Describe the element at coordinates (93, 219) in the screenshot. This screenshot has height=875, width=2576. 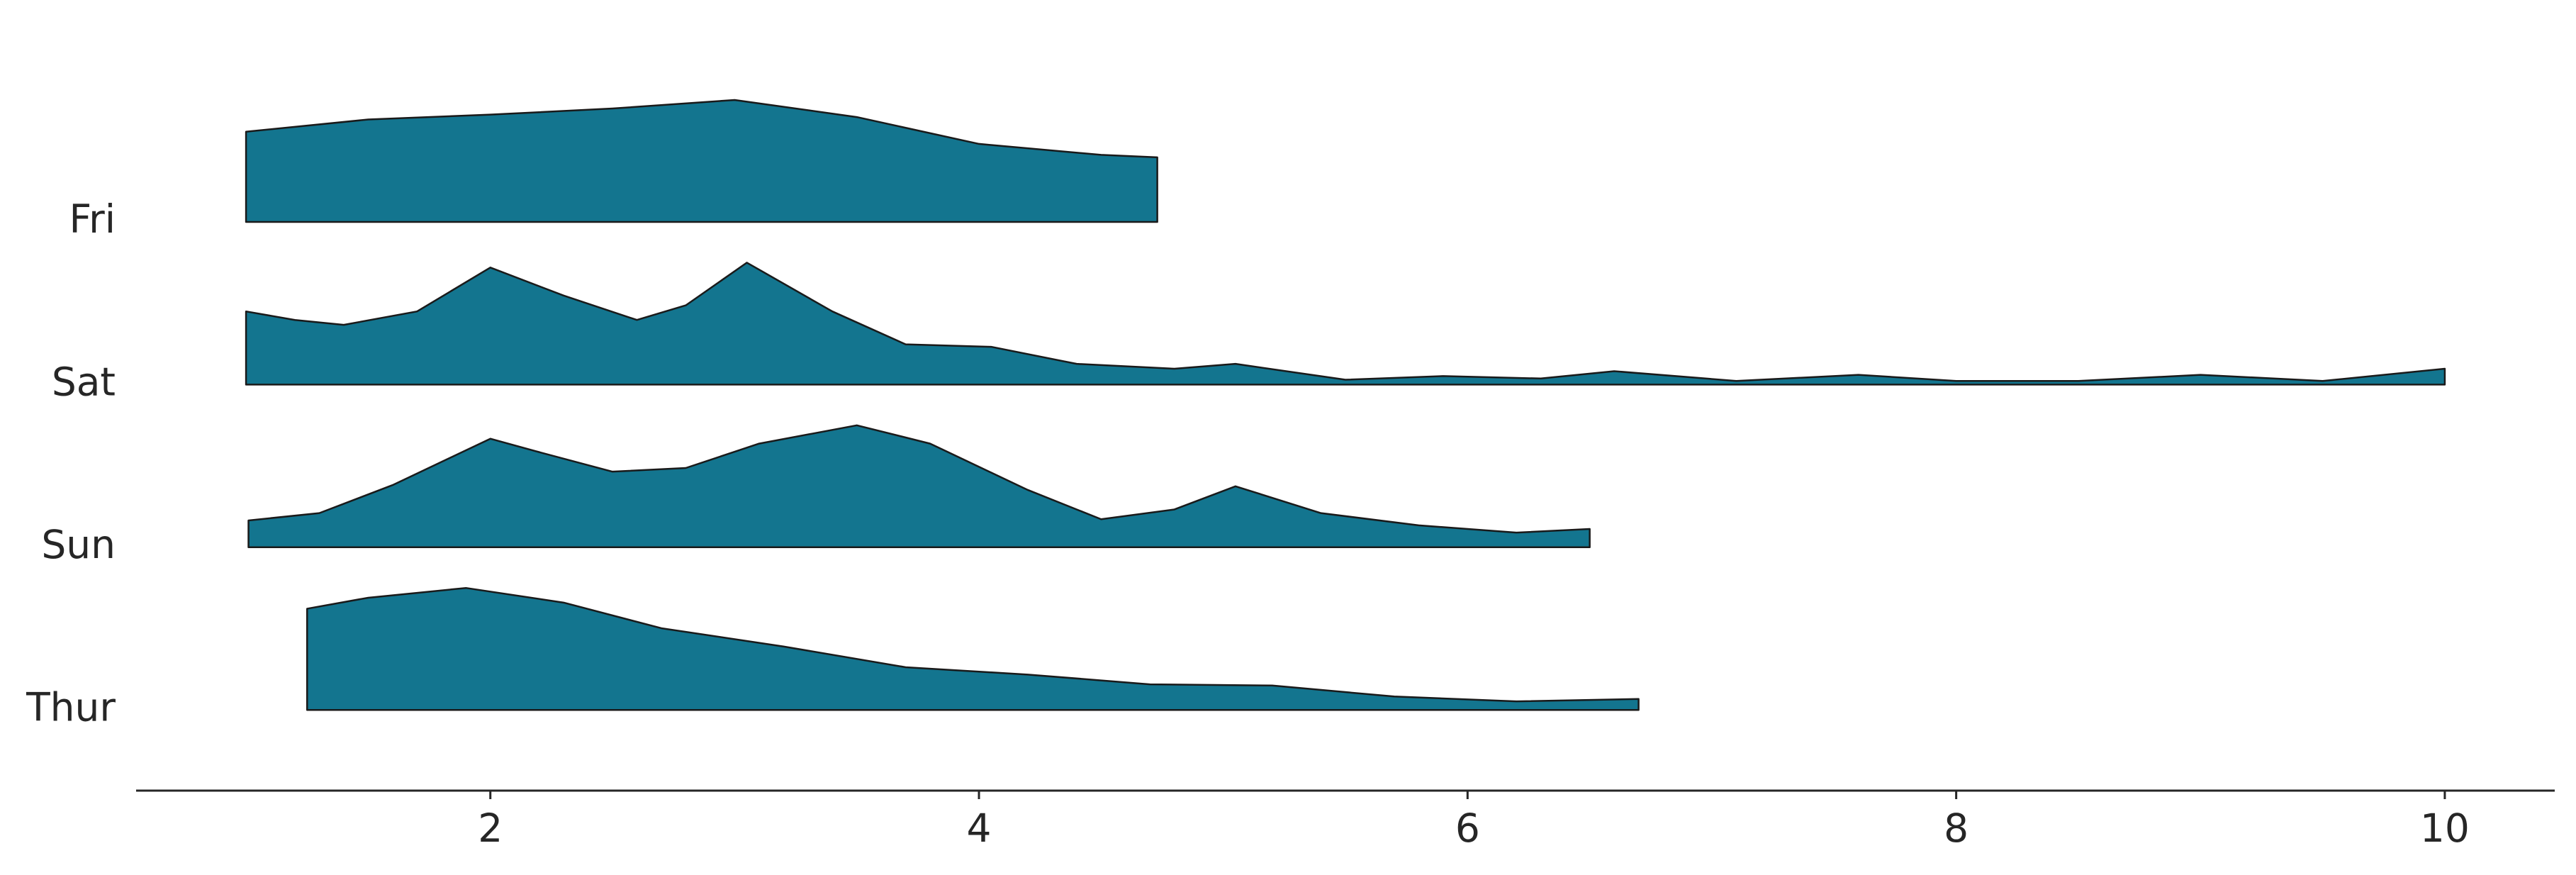
I see `category-label: Fri` at that location.